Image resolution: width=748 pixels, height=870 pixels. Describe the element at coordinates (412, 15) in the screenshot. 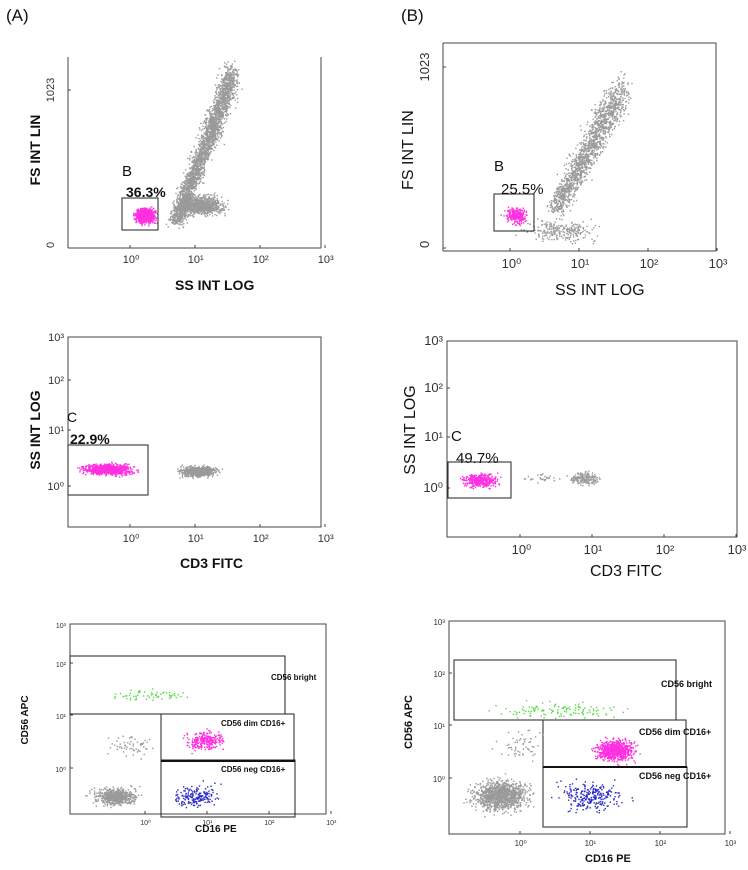

I see `panel-b-label: (B)` at that location.